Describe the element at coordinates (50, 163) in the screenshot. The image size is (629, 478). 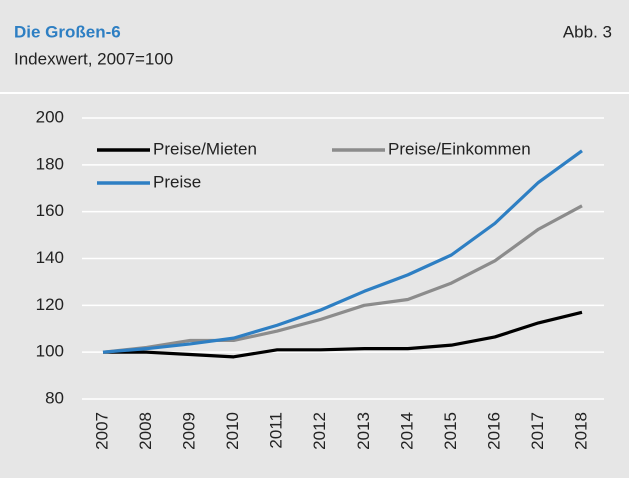
I see `y-tick-label: 180` at that location.